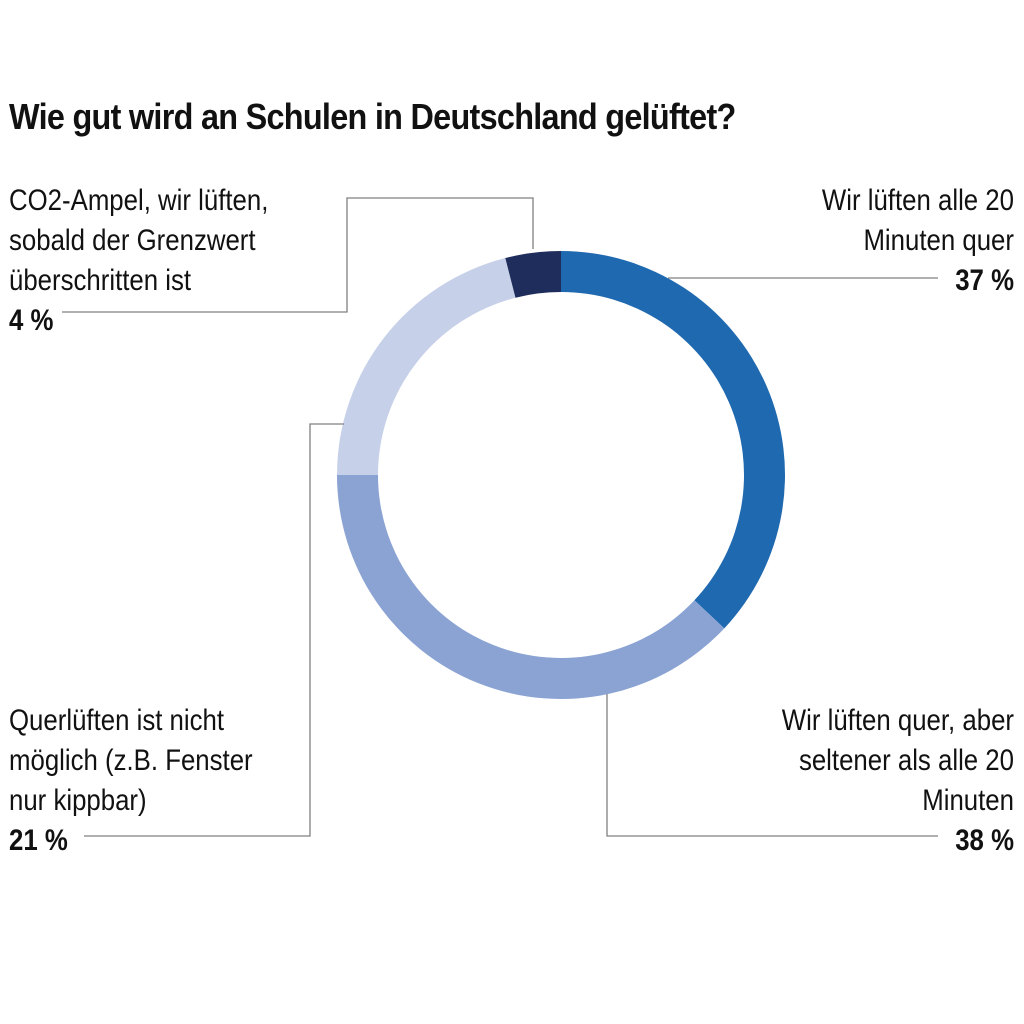 The width and height of the screenshot is (1024, 1024). I want to click on slice-co2-ampel, so click(533, 274).